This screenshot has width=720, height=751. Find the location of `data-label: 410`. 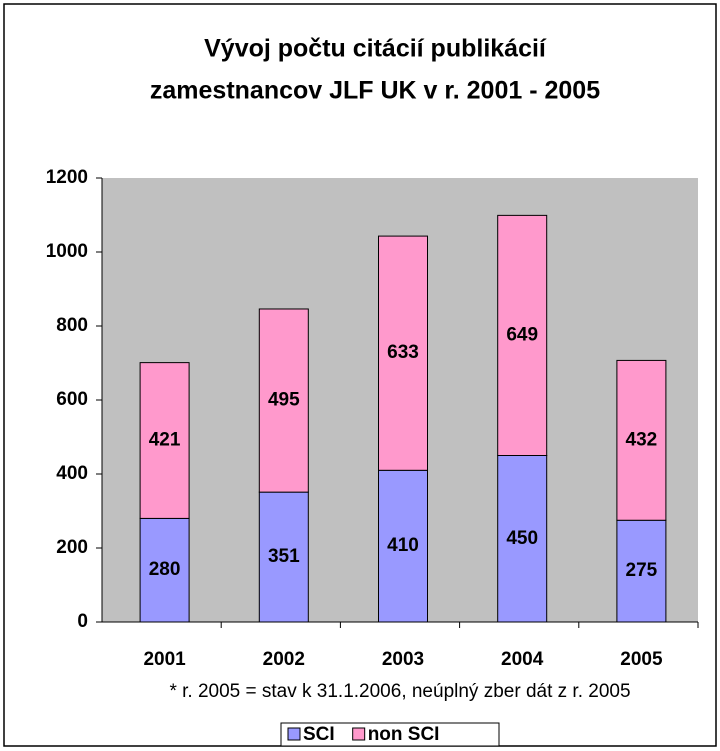

data-label: 410 is located at coordinates (403, 545).